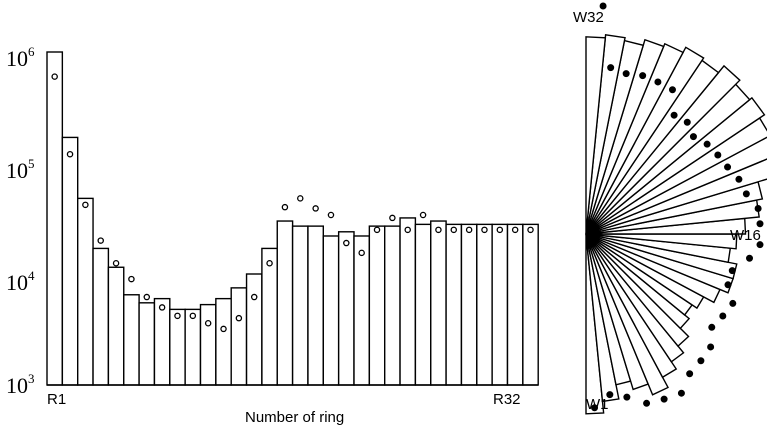 This screenshot has height=428, width=767. I want to click on dot-W26, so click(674, 115).